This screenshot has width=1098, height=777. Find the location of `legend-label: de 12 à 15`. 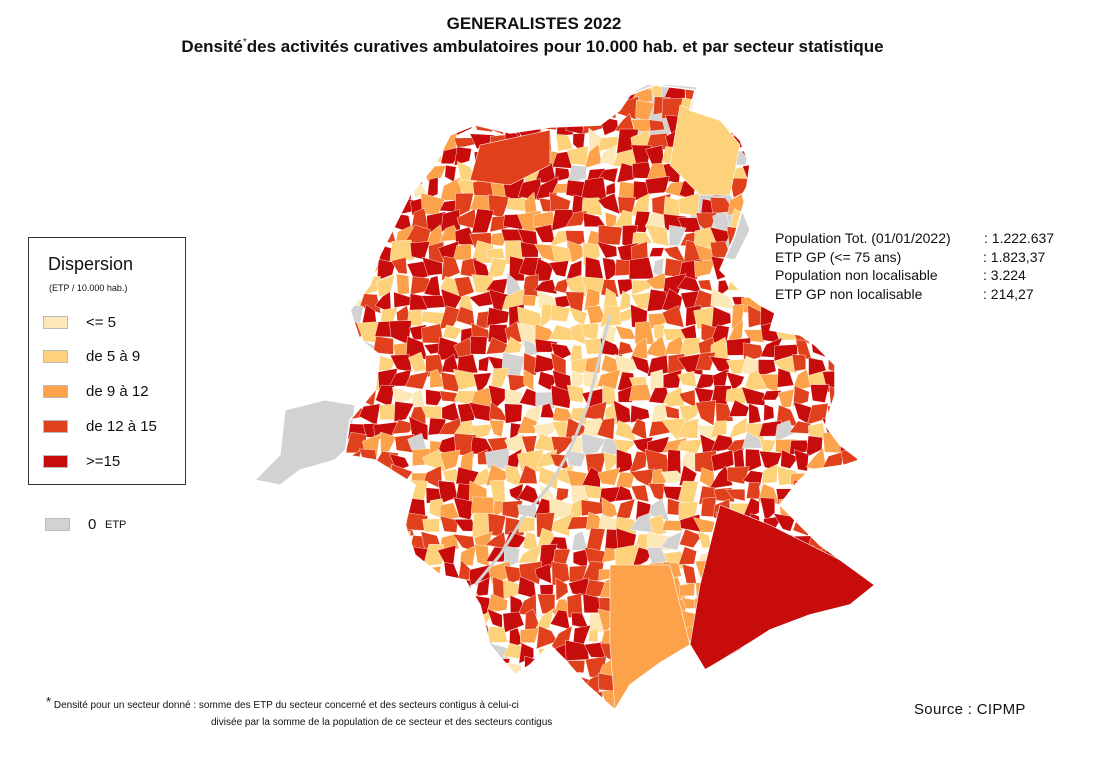

legend-label: de 12 à 15 is located at coordinates (121, 426).